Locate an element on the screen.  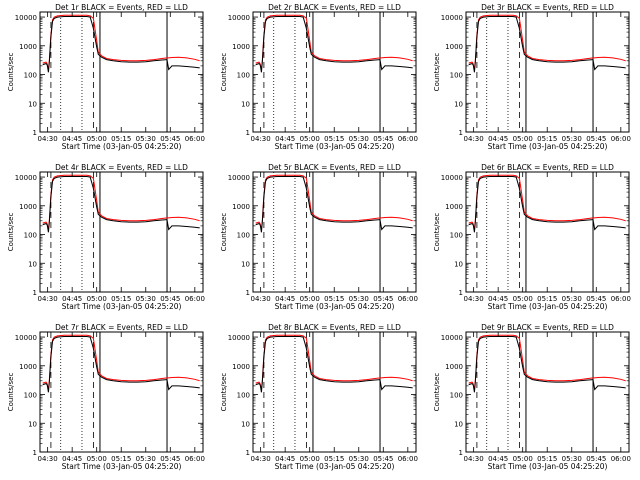
chart-title: Det 8r BLACK = Events, RED = LLD is located at coordinates (334, 327).